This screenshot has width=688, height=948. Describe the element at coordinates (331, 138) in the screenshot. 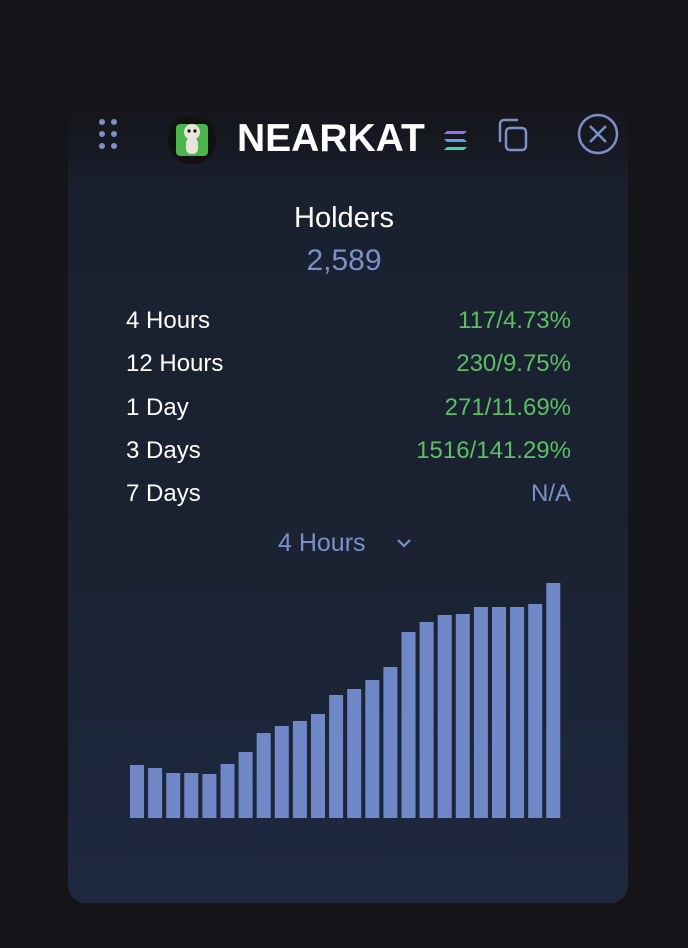

I see `token-name: NEARKAT` at that location.